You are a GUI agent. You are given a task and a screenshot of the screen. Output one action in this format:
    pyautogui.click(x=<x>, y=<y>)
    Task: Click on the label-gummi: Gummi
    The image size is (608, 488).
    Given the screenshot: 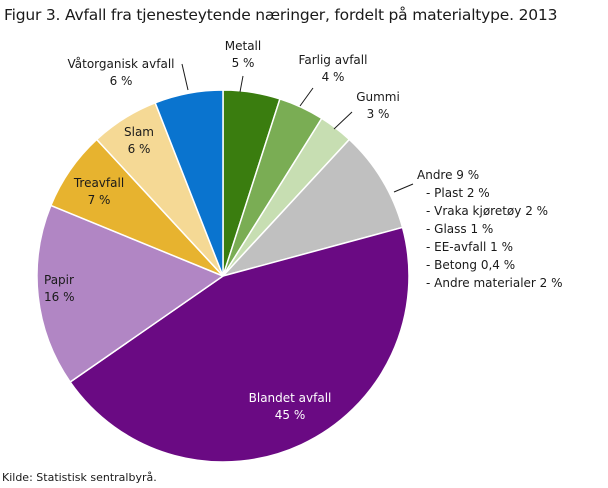 What is the action you would take?
    pyautogui.click(x=378, y=97)
    